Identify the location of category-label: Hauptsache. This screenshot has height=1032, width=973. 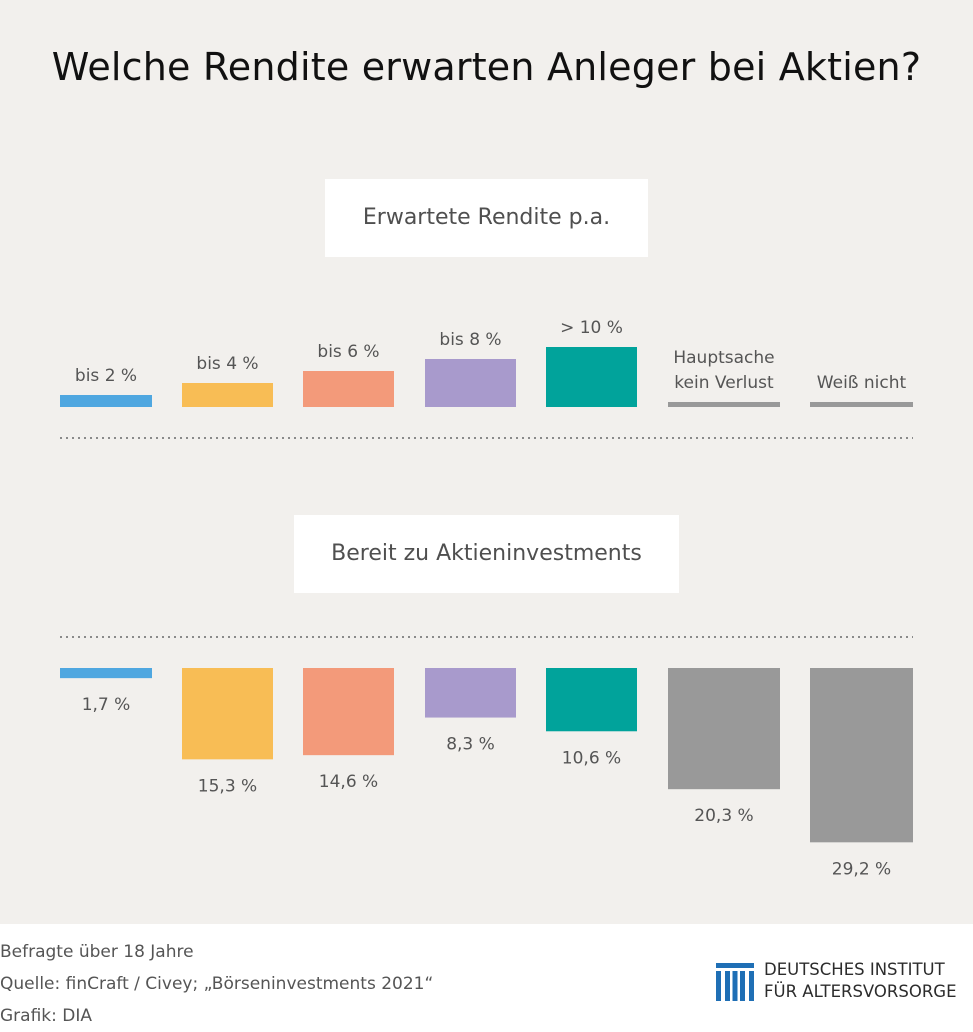
(723, 358).